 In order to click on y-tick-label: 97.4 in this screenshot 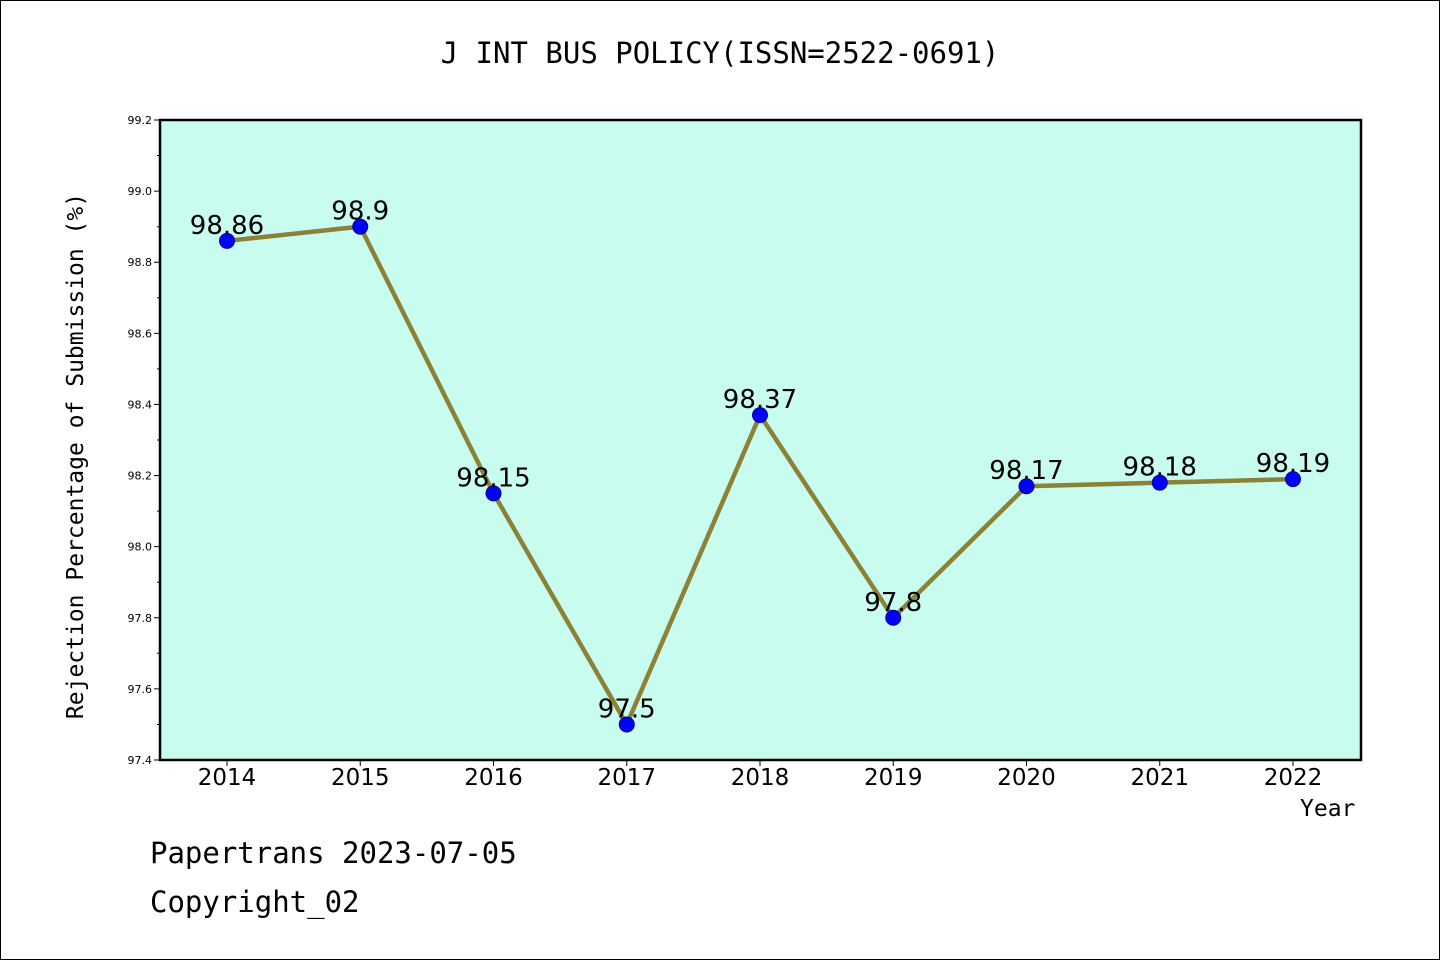, I will do `click(140, 760)`.